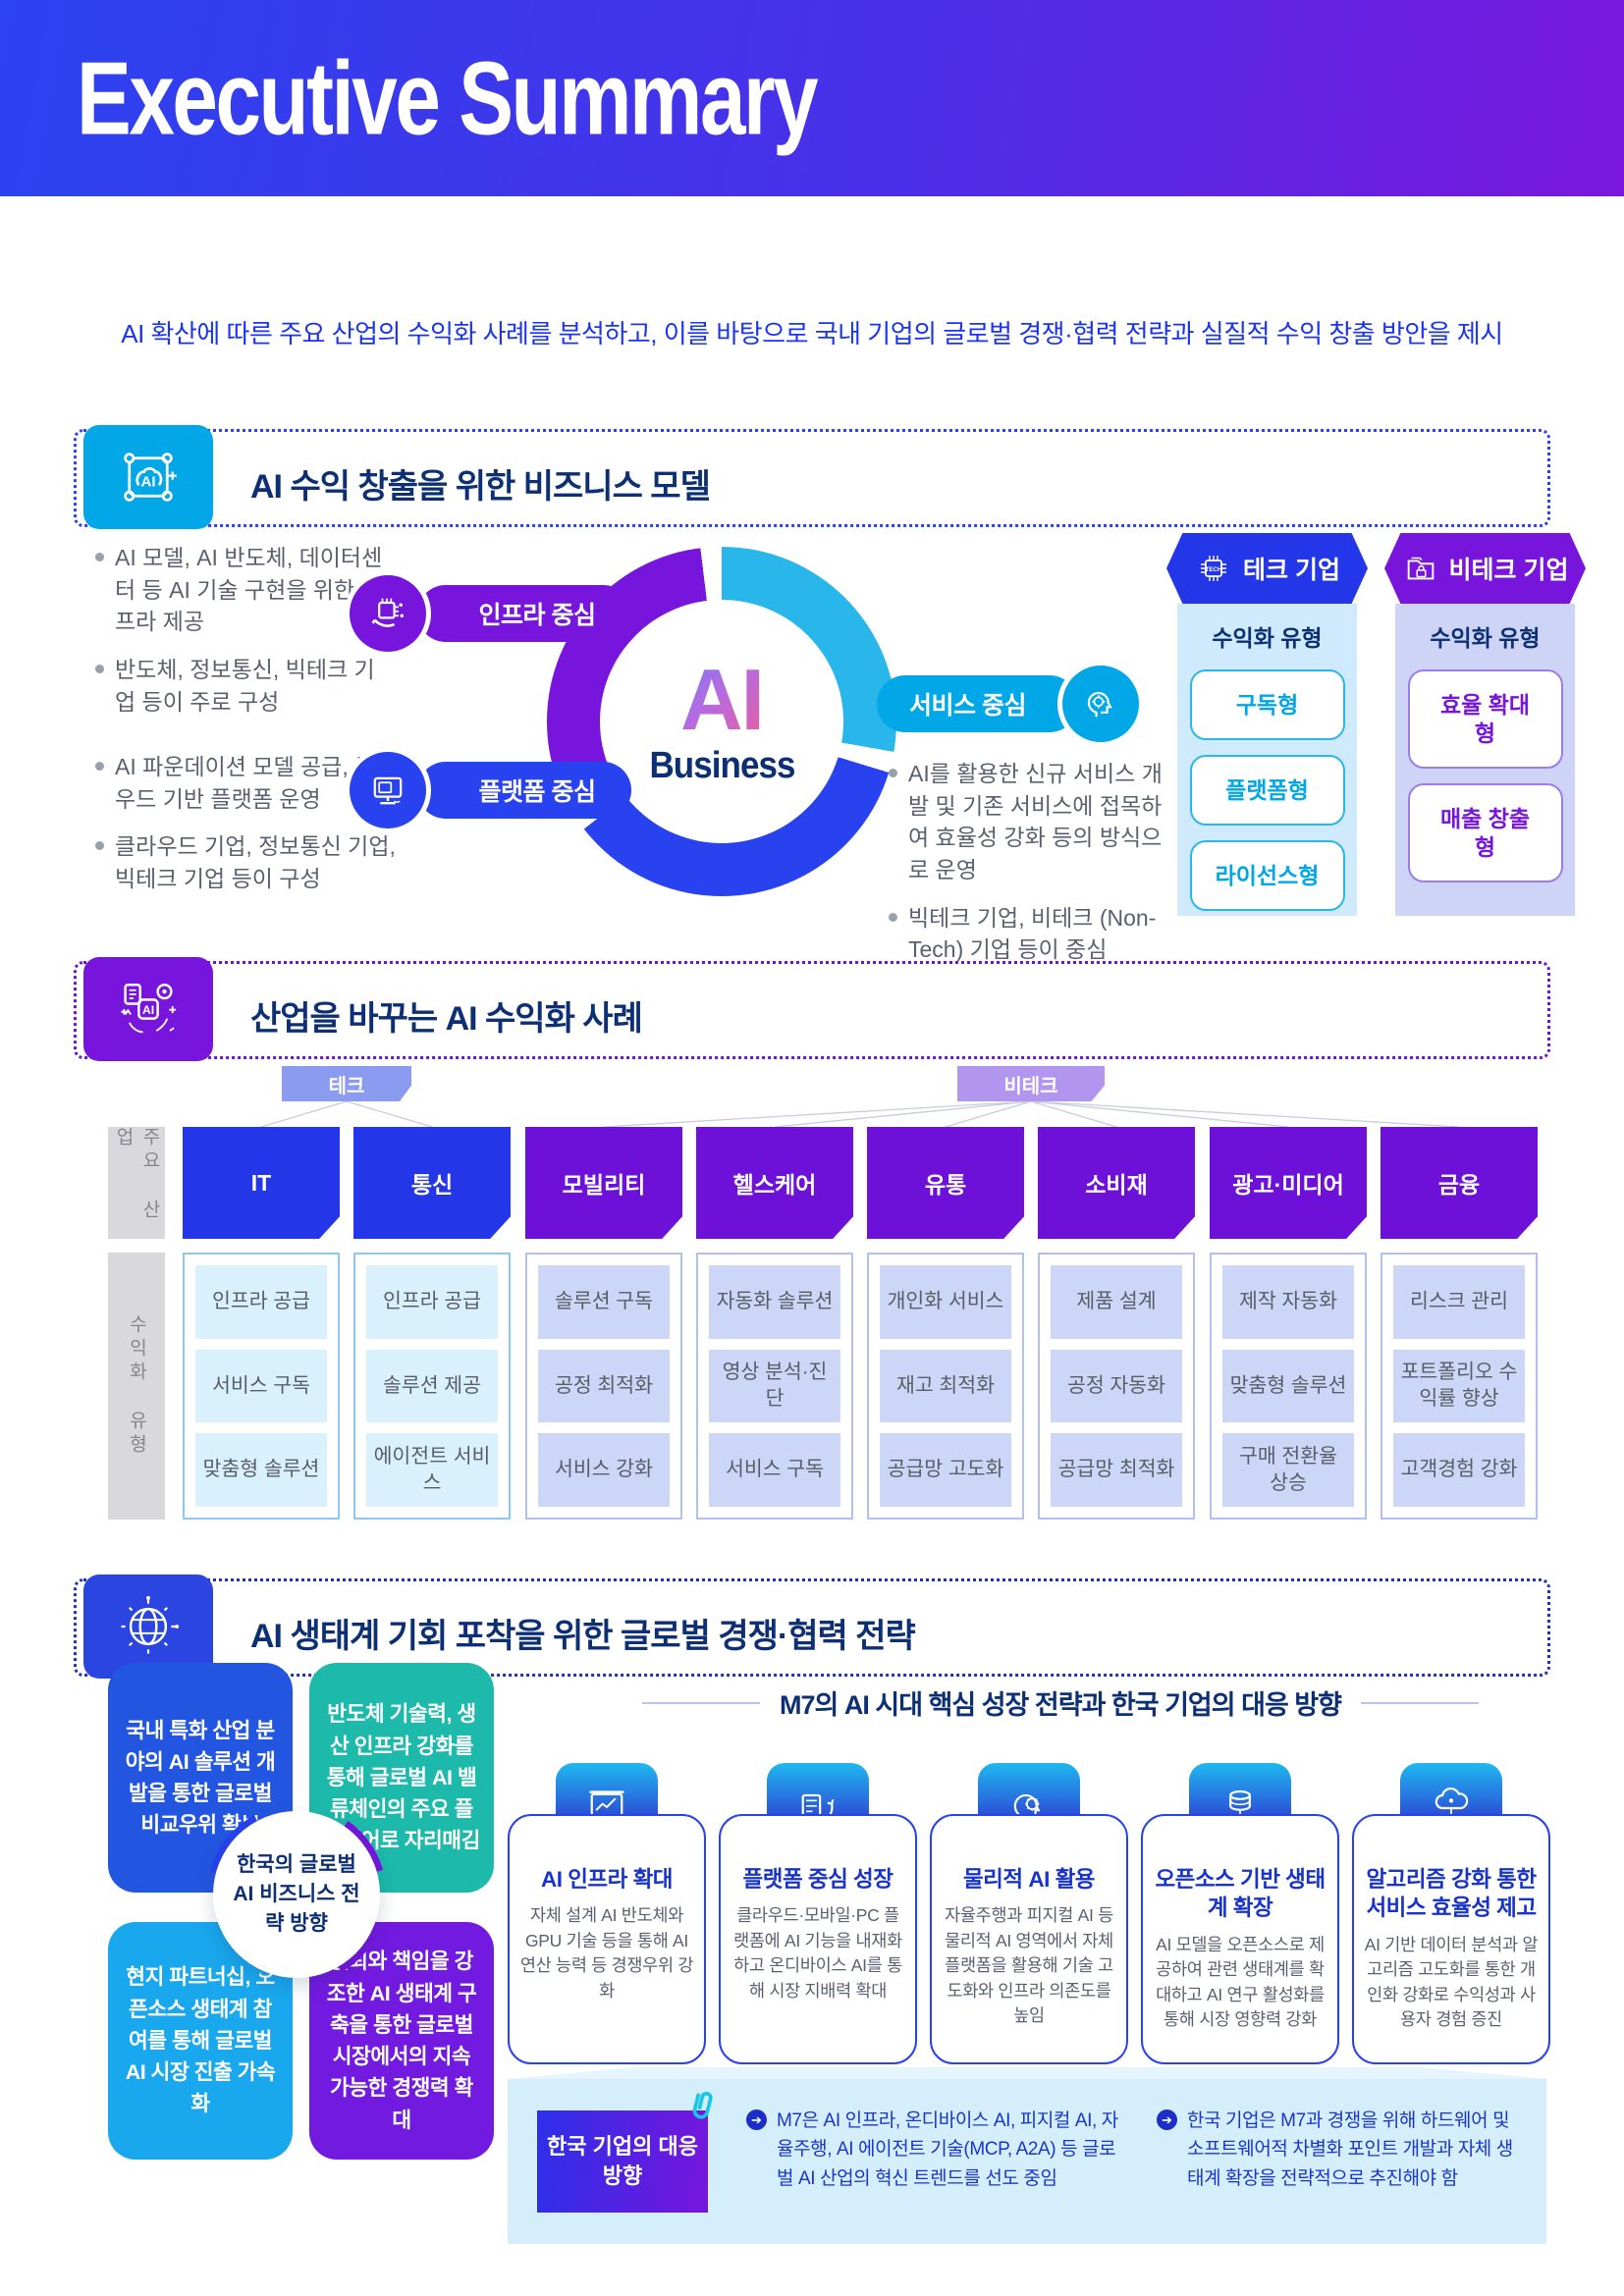  What do you see at coordinates (446, 1019) in the screenshot?
I see `section2-title: 산업을 바꾸는 AI 수익화 사례` at bounding box center [446, 1019].